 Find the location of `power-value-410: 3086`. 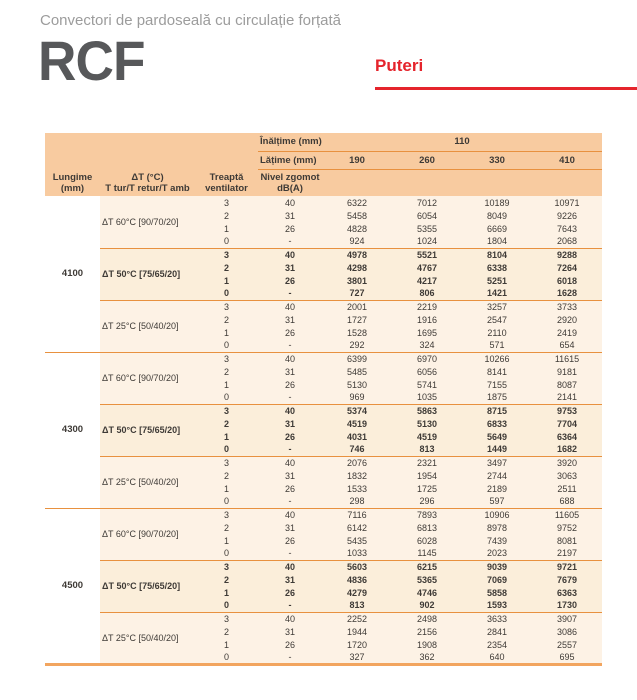

power-value-410: 3086 is located at coordinates (567, 631).